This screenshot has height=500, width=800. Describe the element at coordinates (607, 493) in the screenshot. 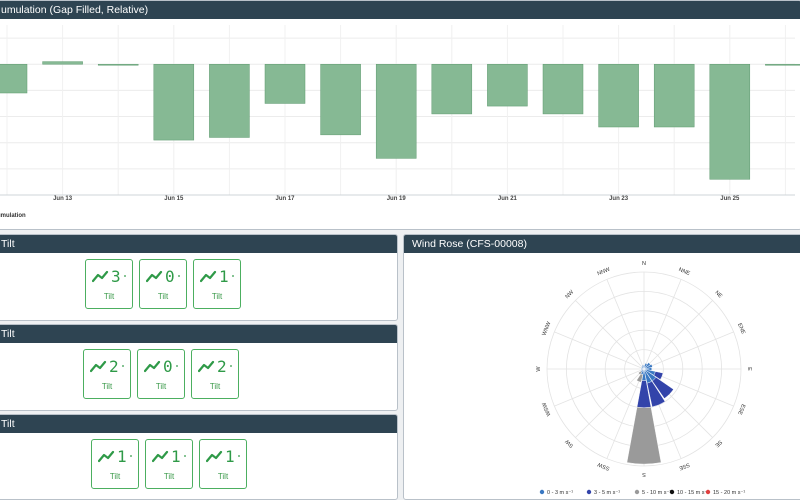

I see `legend-label: 3 - 5 m s⁻¹` at that location.